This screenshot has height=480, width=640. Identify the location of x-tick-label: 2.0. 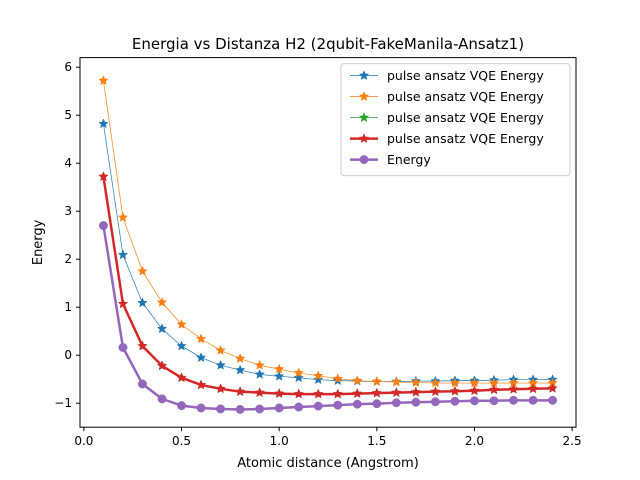
(474, 441).